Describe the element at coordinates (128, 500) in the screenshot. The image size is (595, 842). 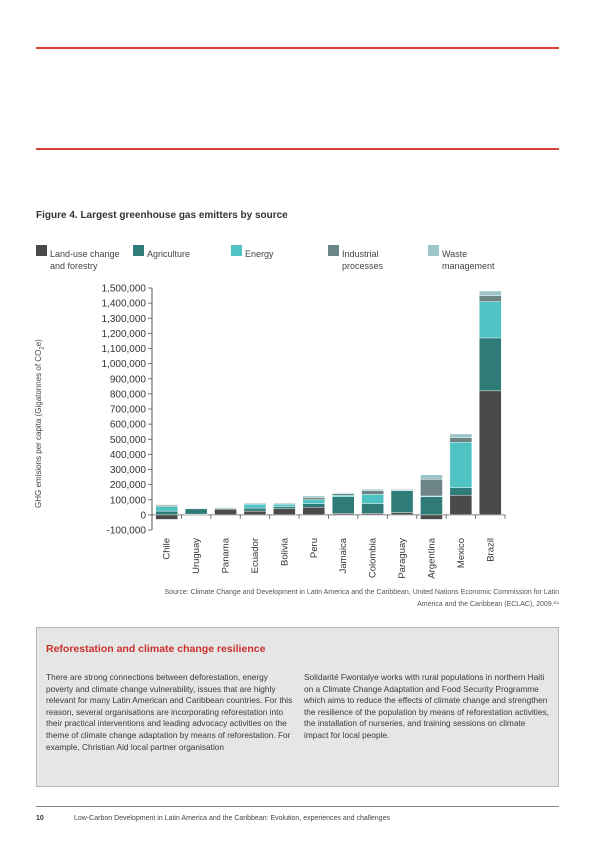
I see `y-tick-label: 100,000` at that location.